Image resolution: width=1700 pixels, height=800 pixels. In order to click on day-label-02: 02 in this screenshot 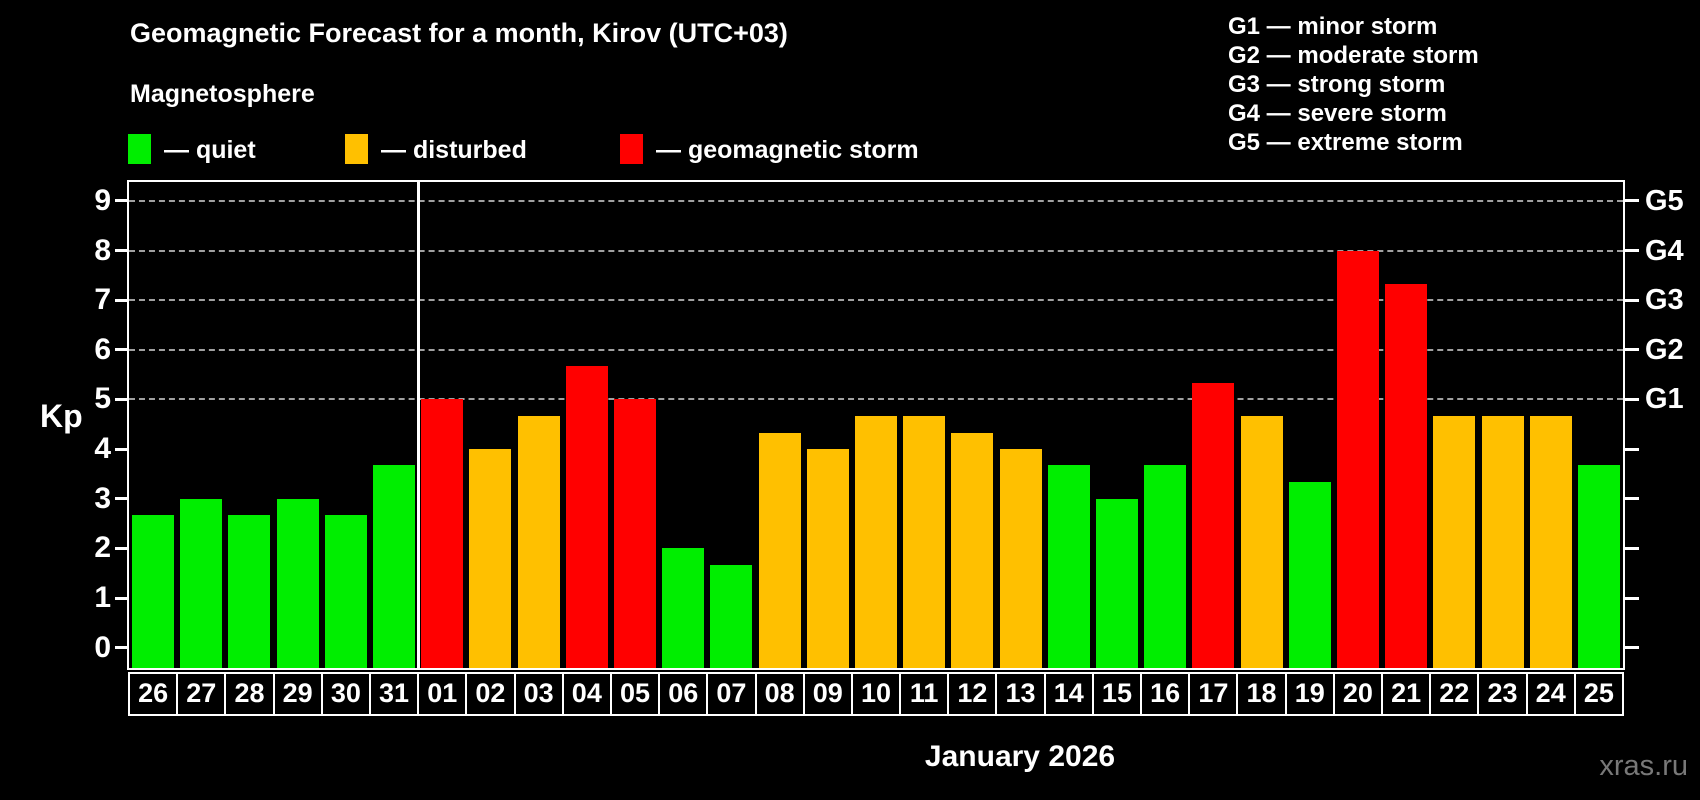, I will do `click(490, 694)`.